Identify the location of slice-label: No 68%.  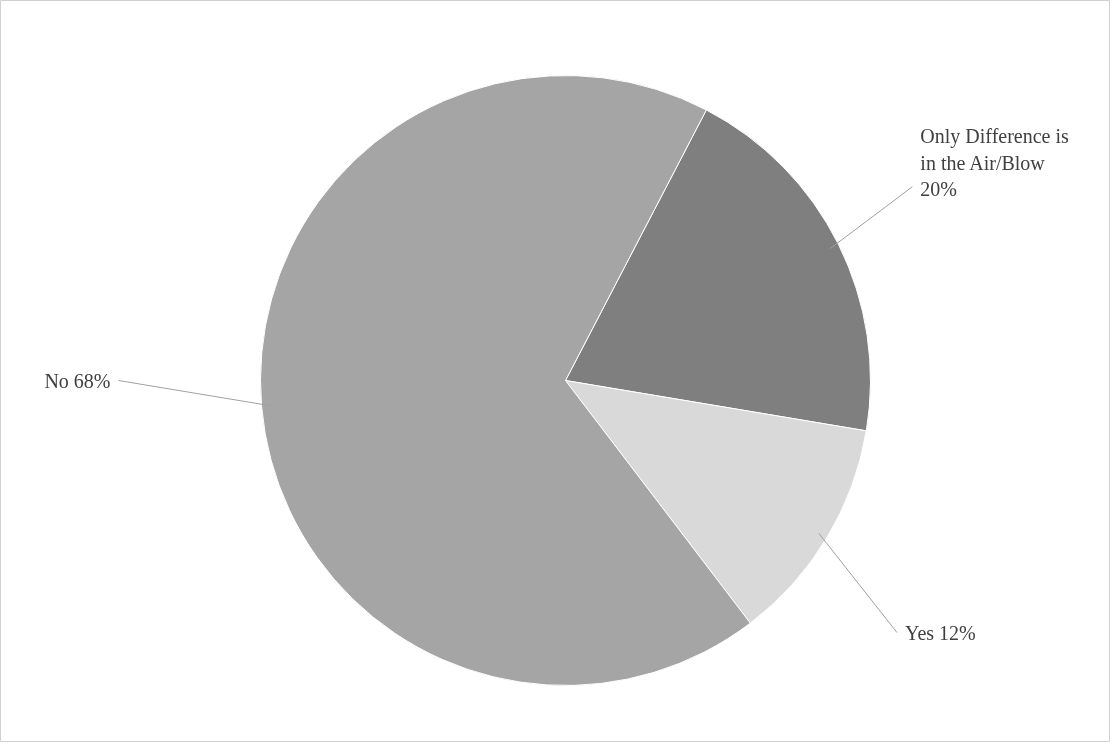
(77, 380).